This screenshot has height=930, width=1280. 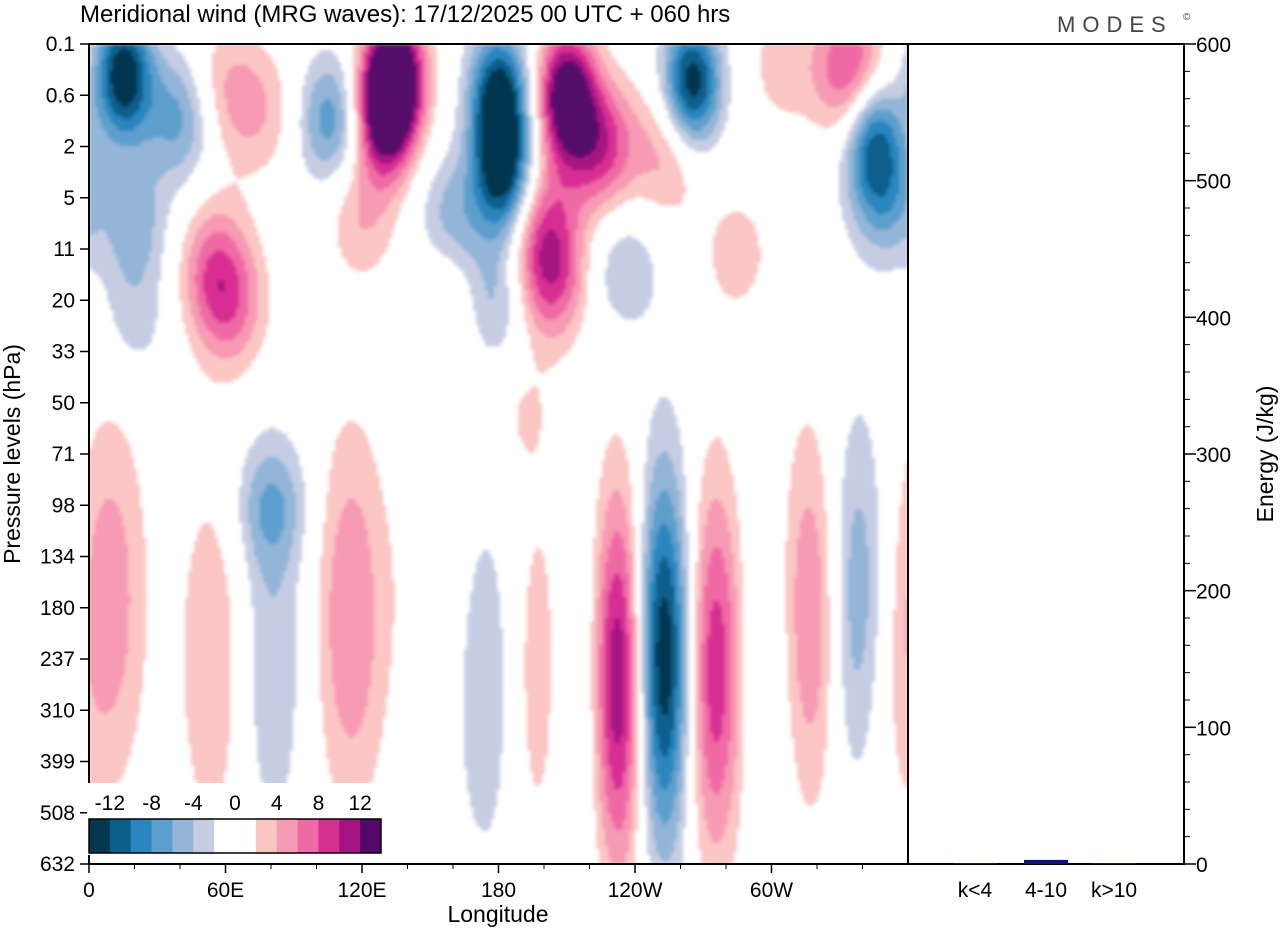 What do you see at coordinates (57, 557) in the screenshot?
I see `y-tick-label: 134` at bounding box center [57, 557].